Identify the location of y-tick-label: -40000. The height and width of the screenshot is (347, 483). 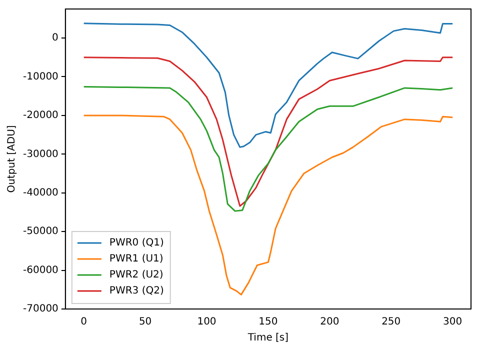
(40, 192).